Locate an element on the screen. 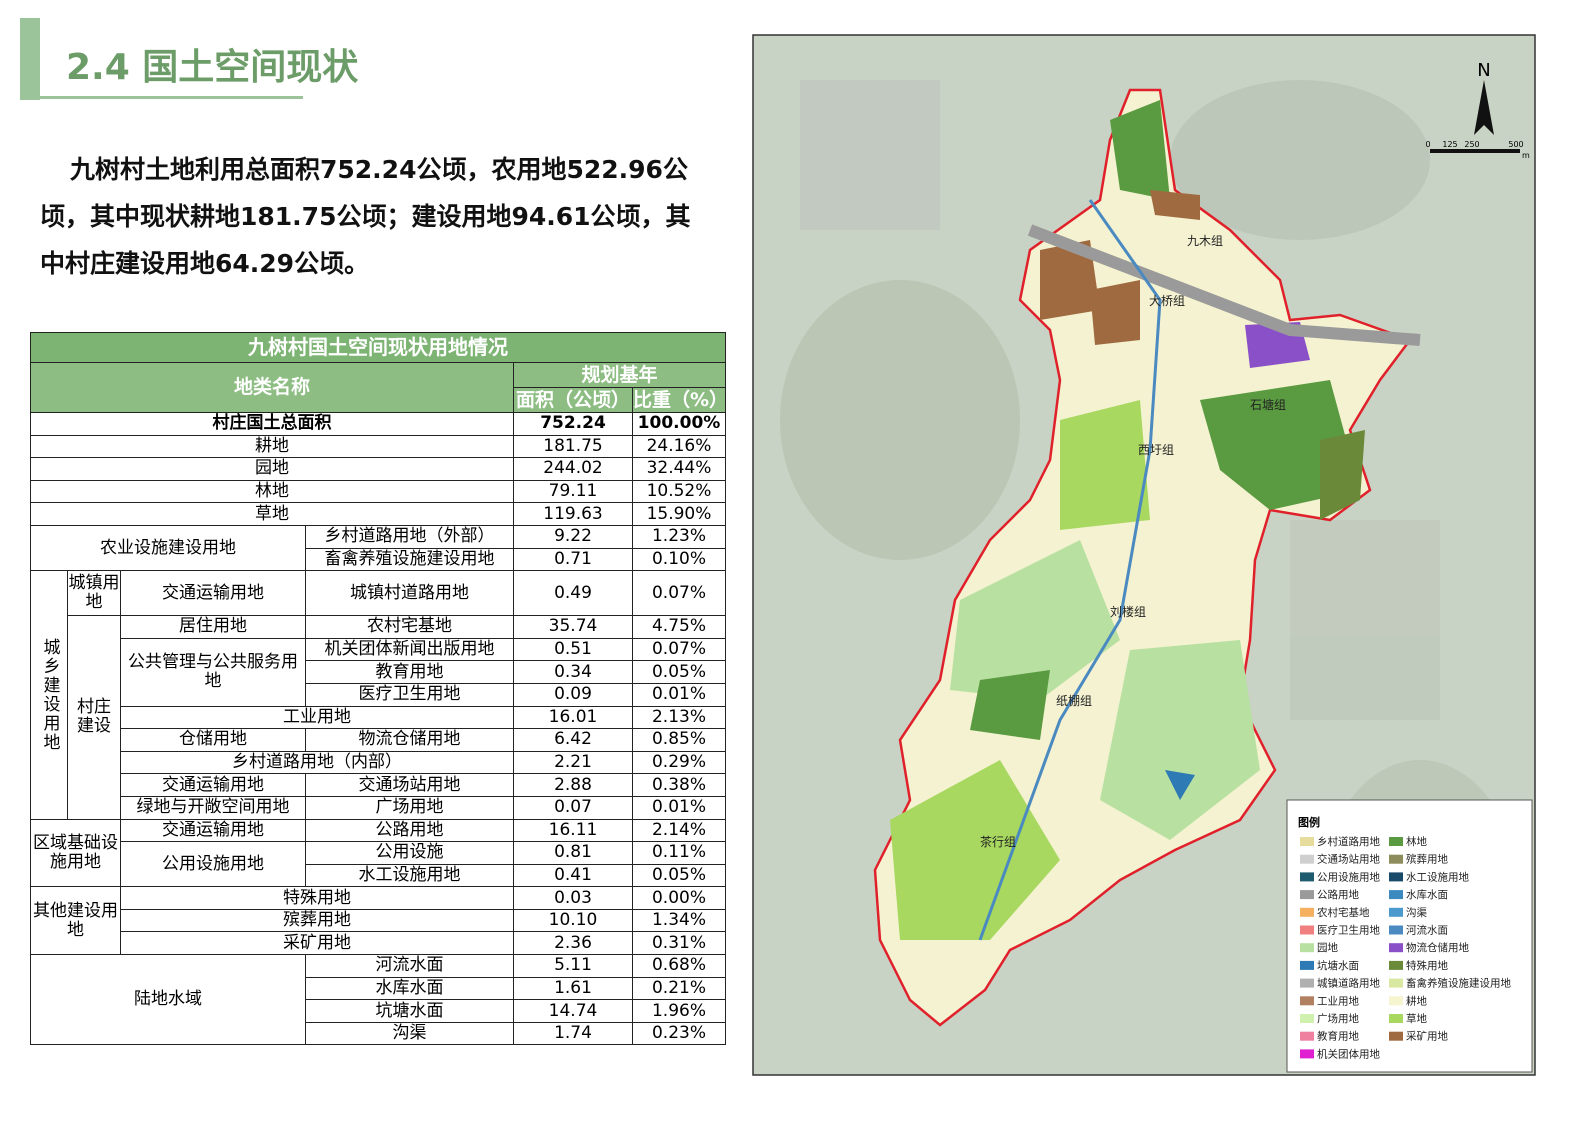 The image size is (1587, 1122). table-row: 区域基础设施用地 交通运输用地 公路用地 16.11 2.14% is located at coordinates (378, 853).